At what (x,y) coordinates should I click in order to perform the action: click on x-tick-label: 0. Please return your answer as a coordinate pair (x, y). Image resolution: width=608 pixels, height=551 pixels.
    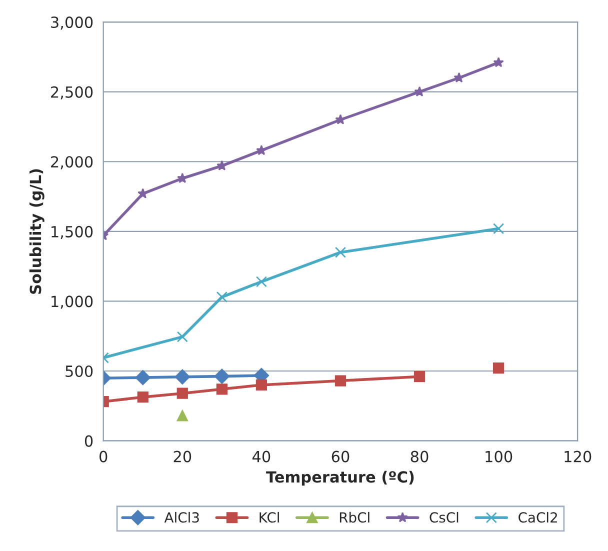
    Looking at the image, I should click on (104, 456).